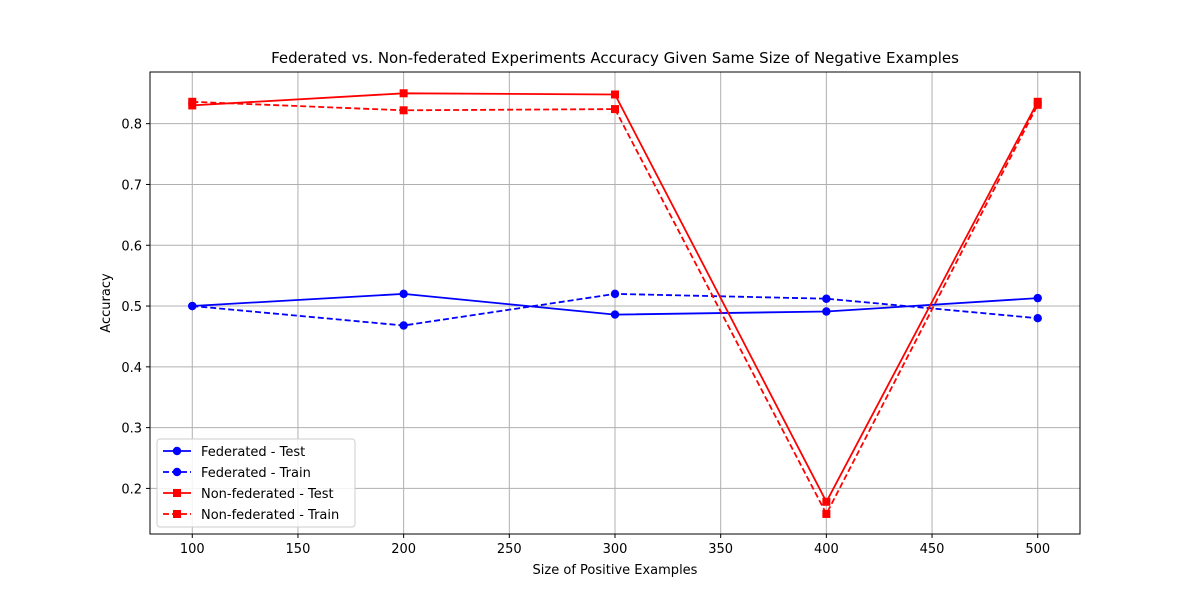 This screenshot has height=600, width=1200. I want to click on x-tick-label: 450, so click(932, 549).